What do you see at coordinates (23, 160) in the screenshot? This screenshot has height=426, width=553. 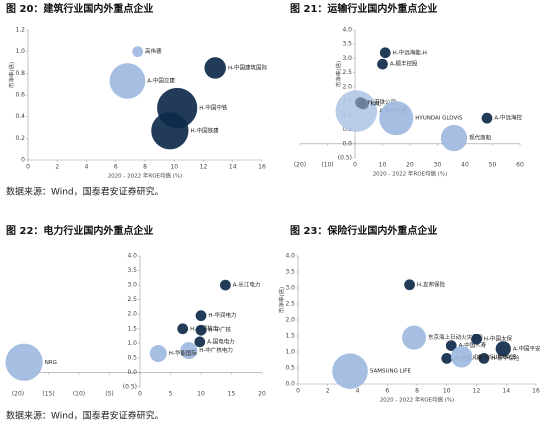 I see `y-tick-label: 0` at bounding box center [23, 160].